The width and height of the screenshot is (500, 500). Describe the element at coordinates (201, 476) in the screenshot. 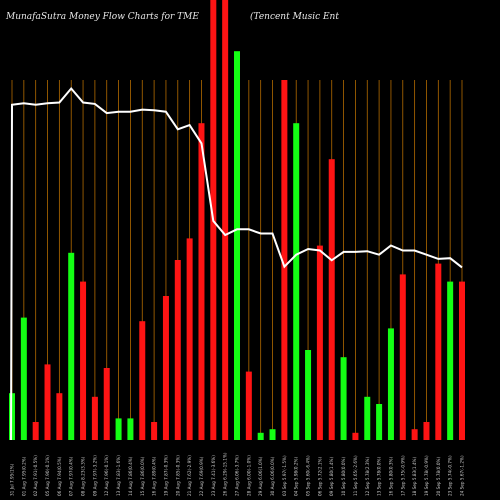

I see `x-tick-label: 22 Aug 7.69(0.9%)` at that location.